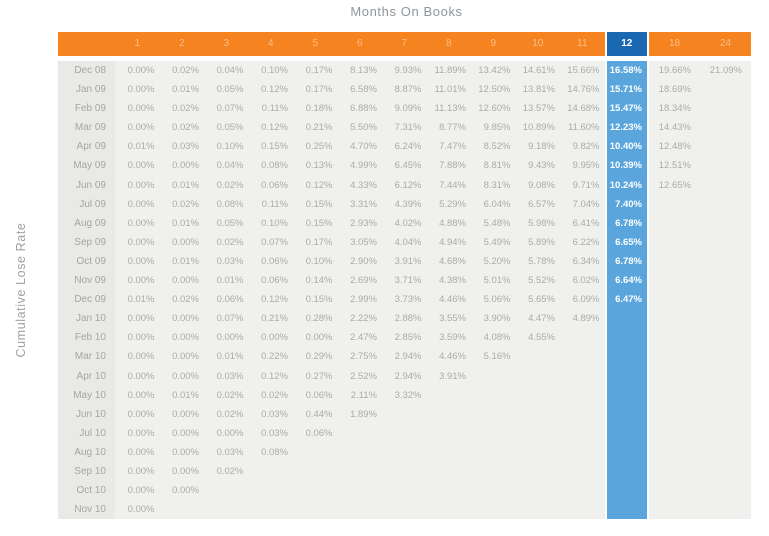  I want to click on value-cell: 4.68%, so click(448, 261).